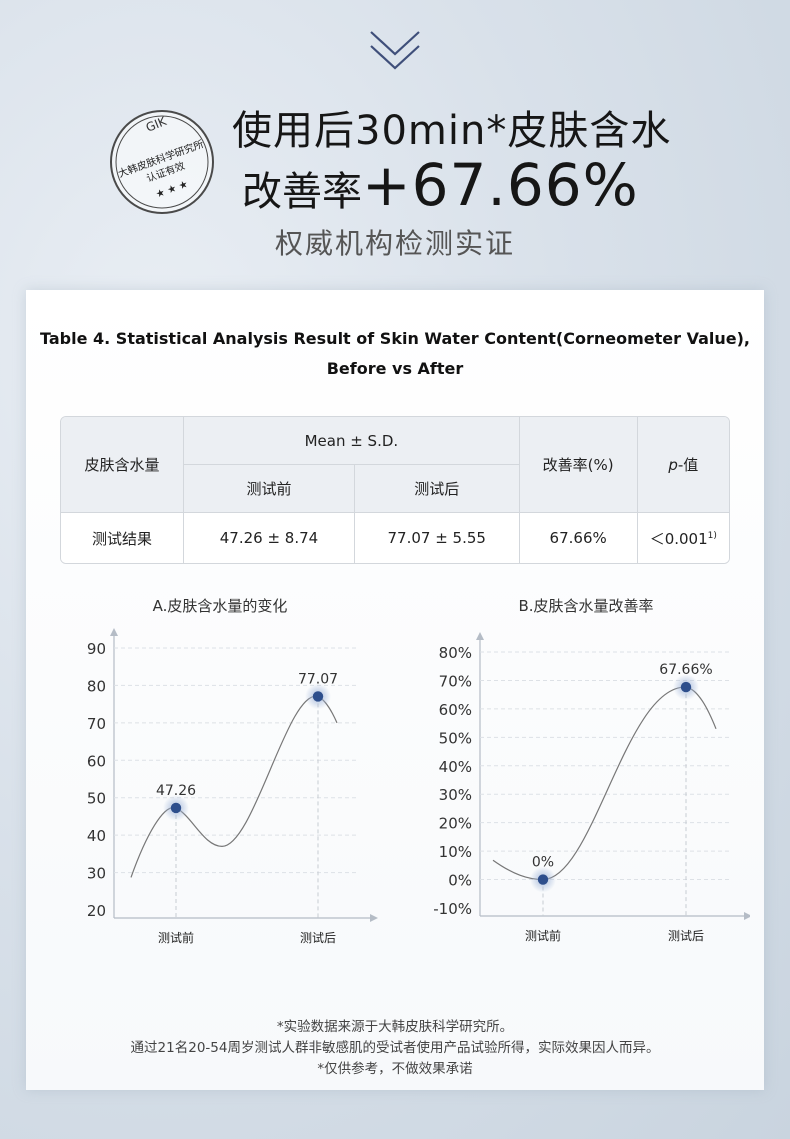 This screenshot has width=790, height=1139. What do you see at coordinates (395, 1027) in the screenshot?
I see `footnote-line1: *实验数据来源于大韩皮肤科学研究所。` at bounding box center [395, 1027].